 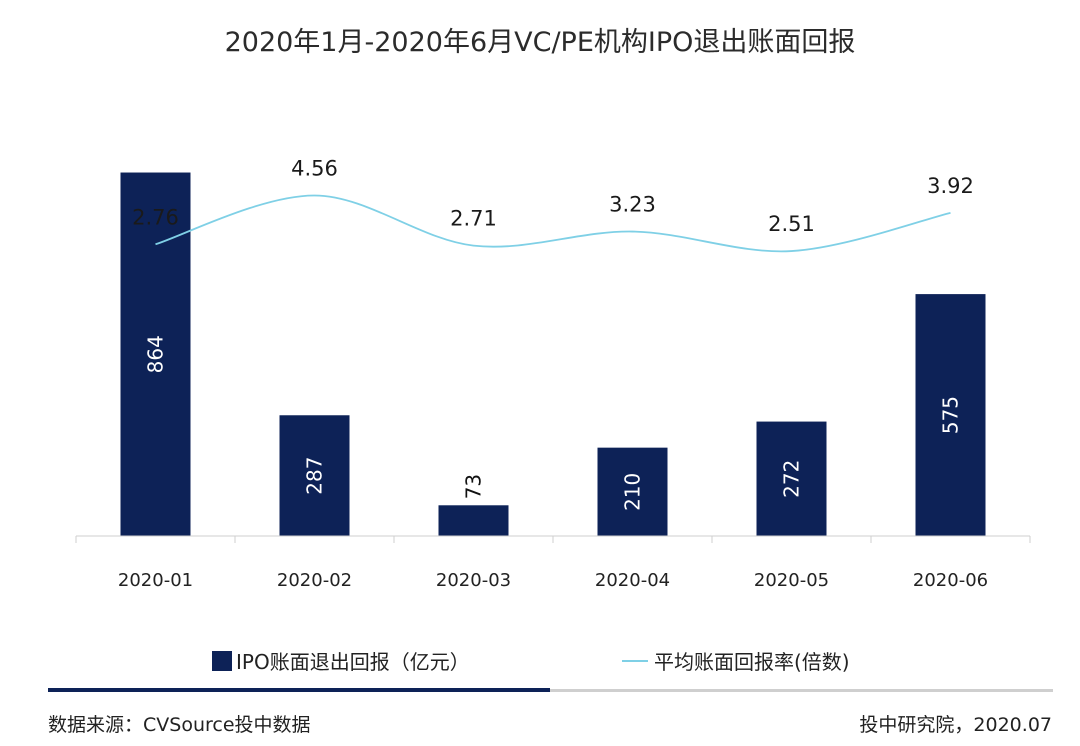 I want to click on line-value-label: 3.23, so click(x=632, y=205).